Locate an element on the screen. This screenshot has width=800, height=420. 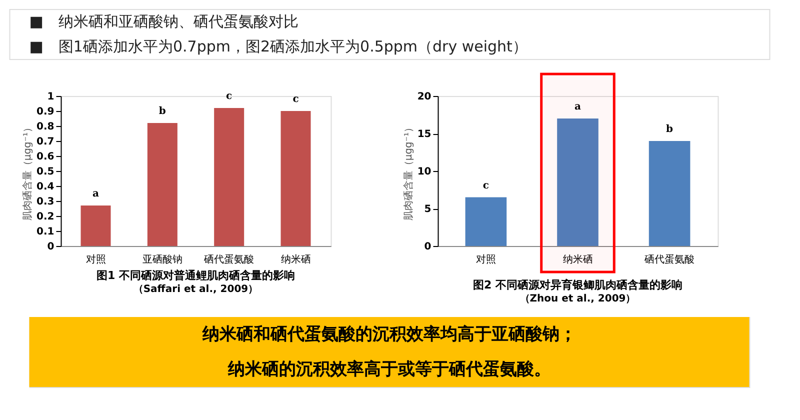
text: 图1 不同硒源对普通鲤肌肉硒含量的影响 is located at coordinates (195, 275).